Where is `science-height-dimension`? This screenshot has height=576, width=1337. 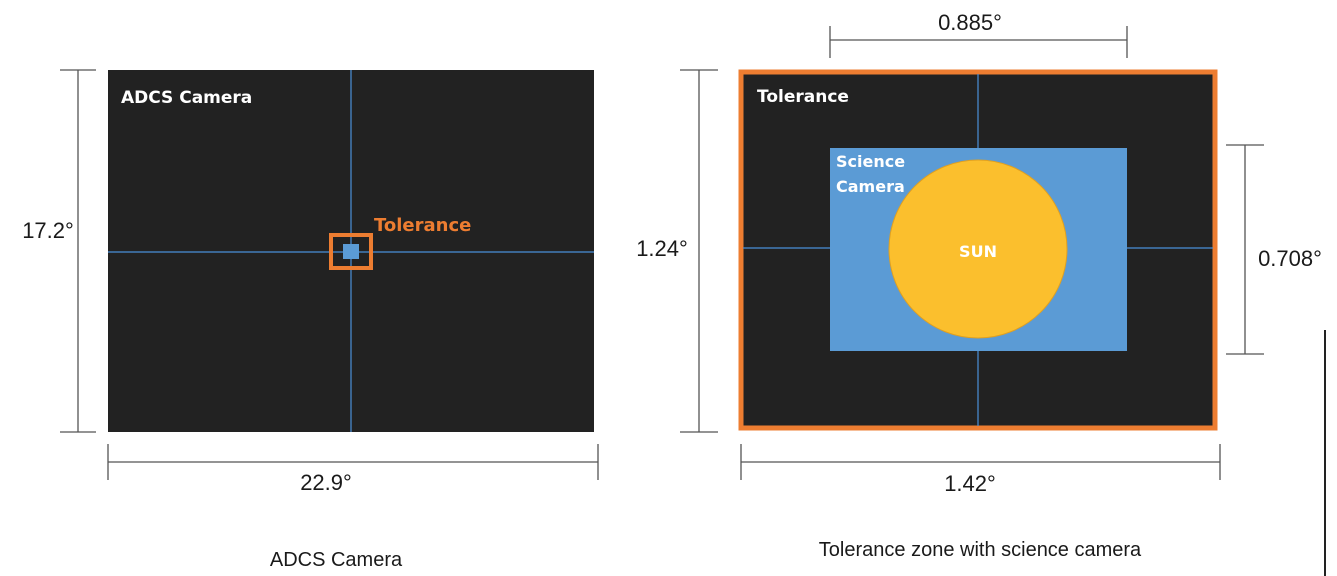
science-height-dimension is located at coordinates (1245, 249).